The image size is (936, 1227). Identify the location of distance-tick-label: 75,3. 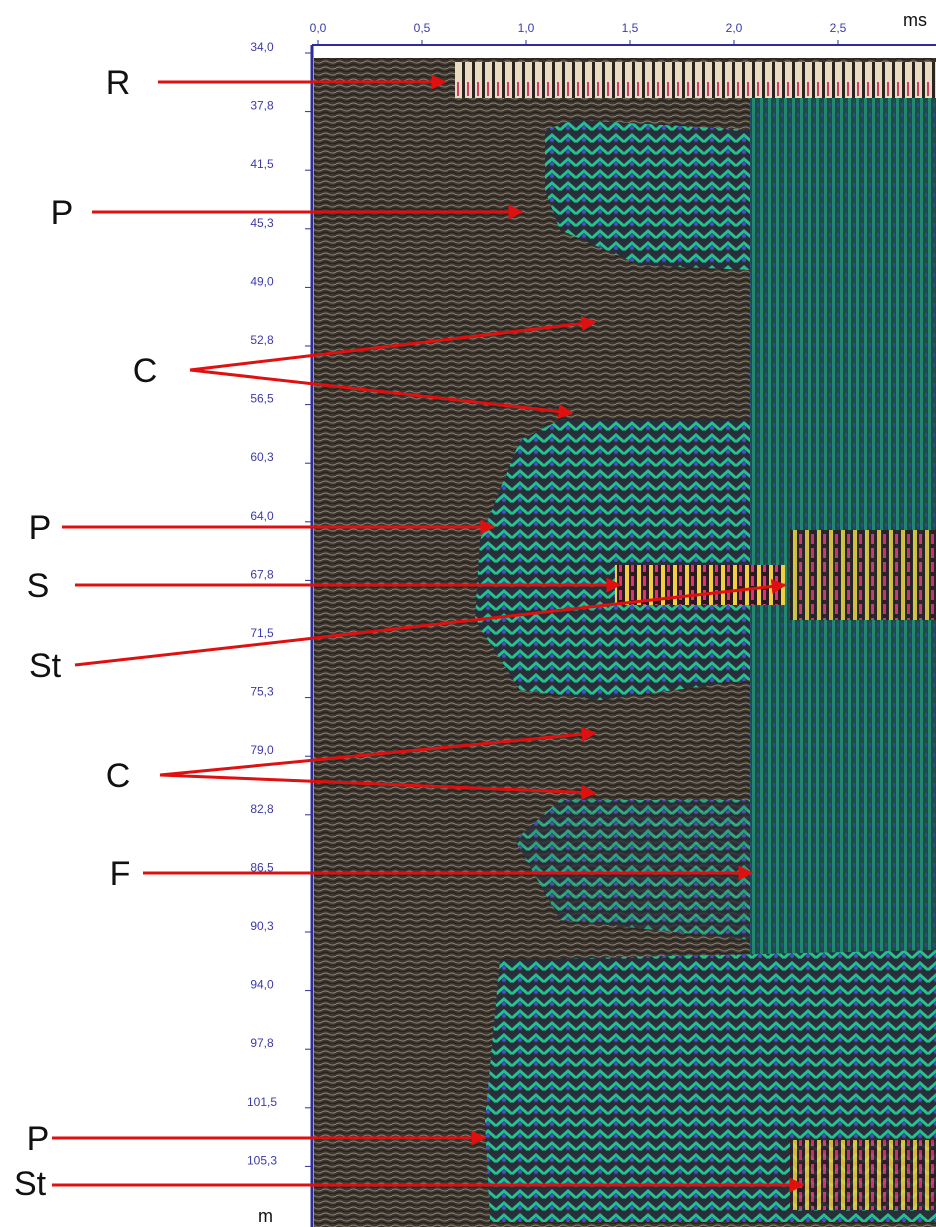
(262, 692).